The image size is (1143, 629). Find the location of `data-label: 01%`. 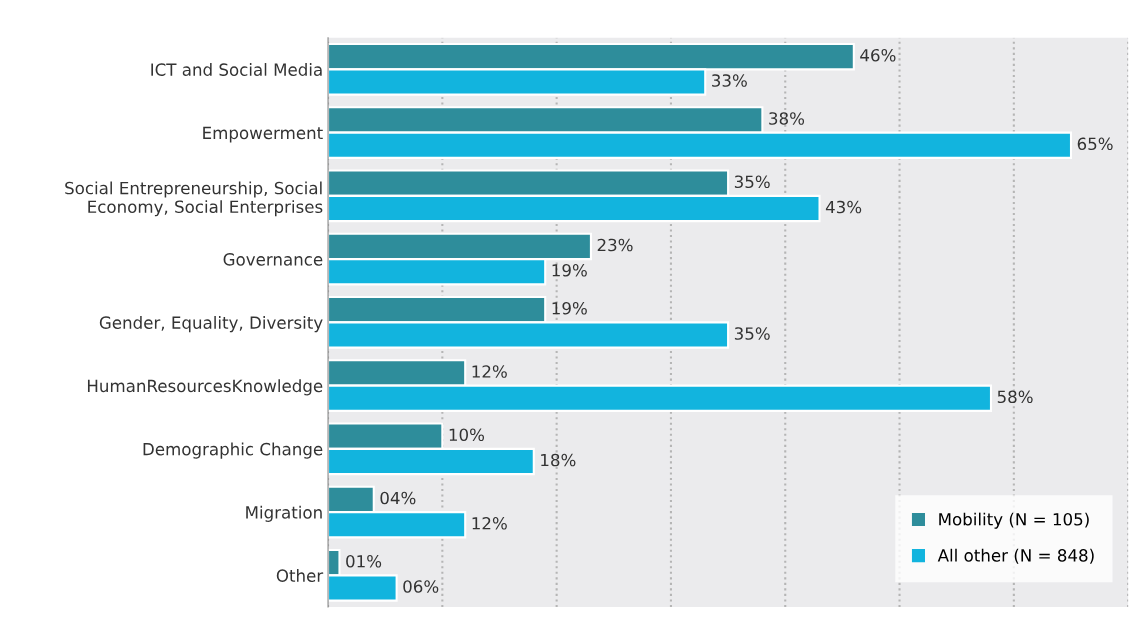

data-label: 01% is located at coordinates (364, 561).